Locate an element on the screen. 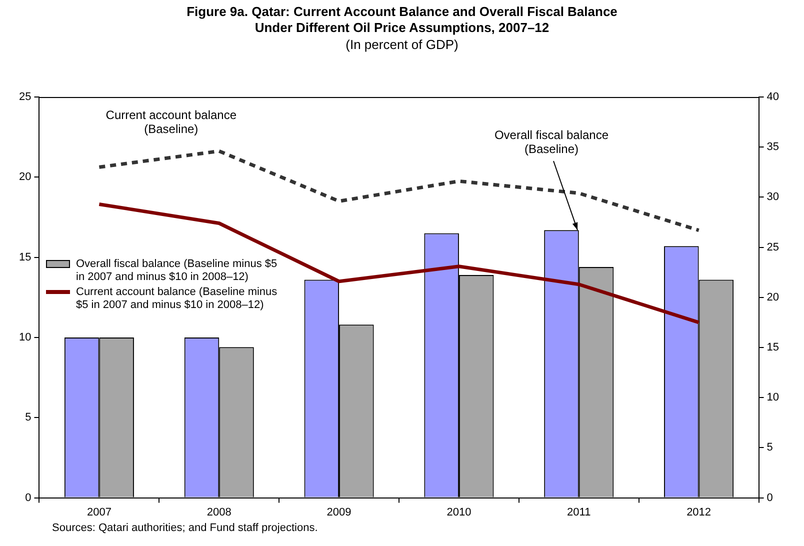  y-tick-label: 0 is located at coordinates (28, 498).